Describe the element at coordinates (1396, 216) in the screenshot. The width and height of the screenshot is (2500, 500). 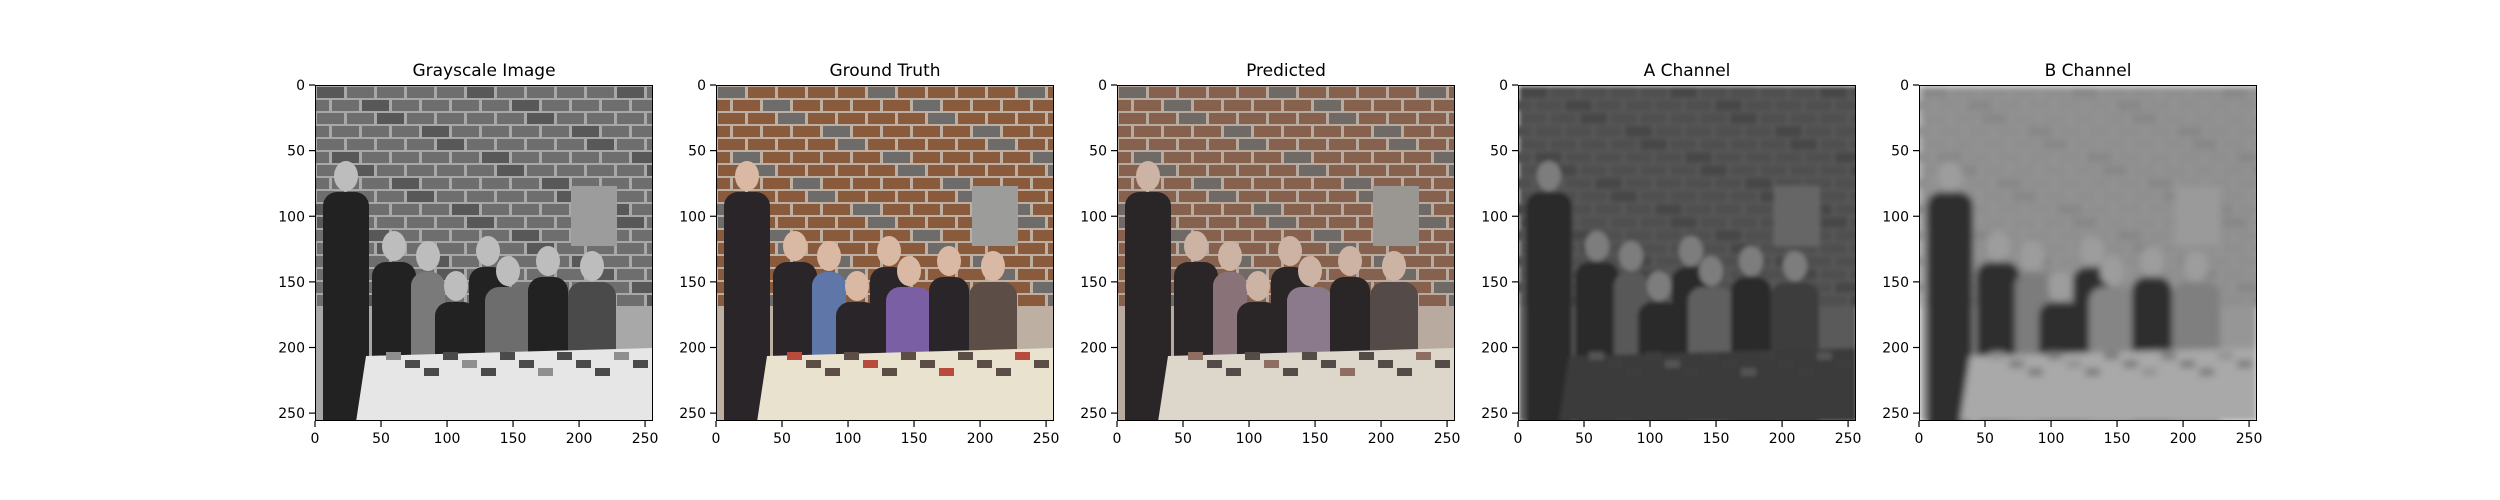
I see `notice-board` at that location.